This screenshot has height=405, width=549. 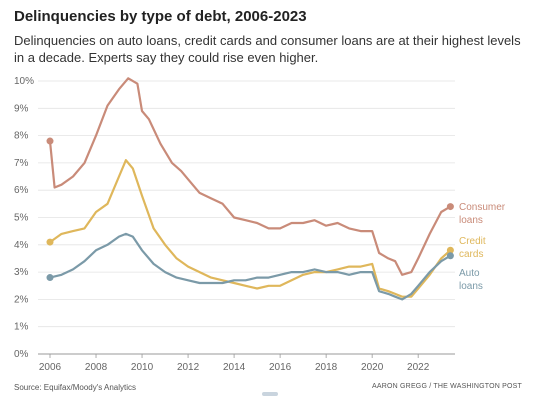 I want to click on auto-loans-end-dot, so click(x=450, y=256).